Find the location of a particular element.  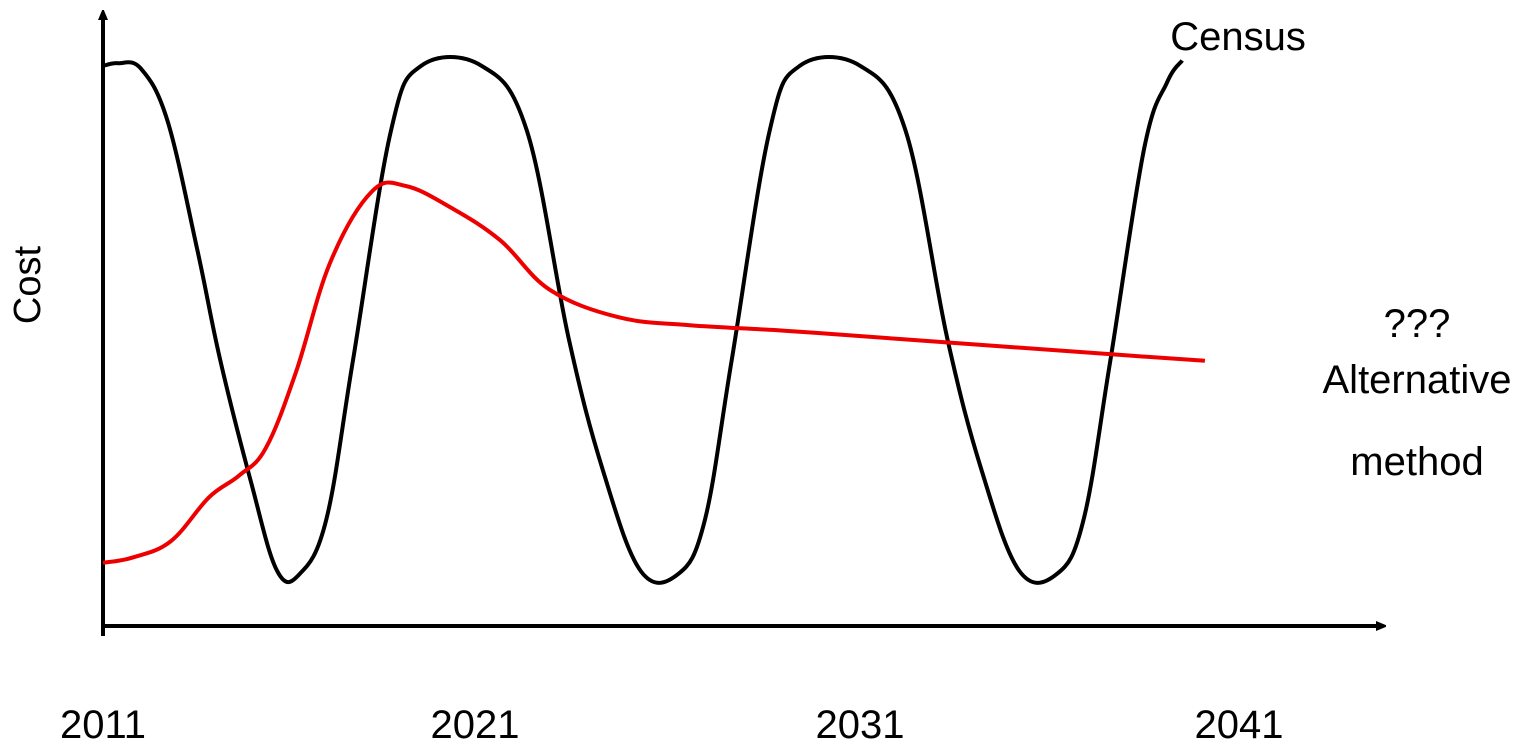

alternative-method-label-line1: Alternative is located at coordinates (1417, 380).